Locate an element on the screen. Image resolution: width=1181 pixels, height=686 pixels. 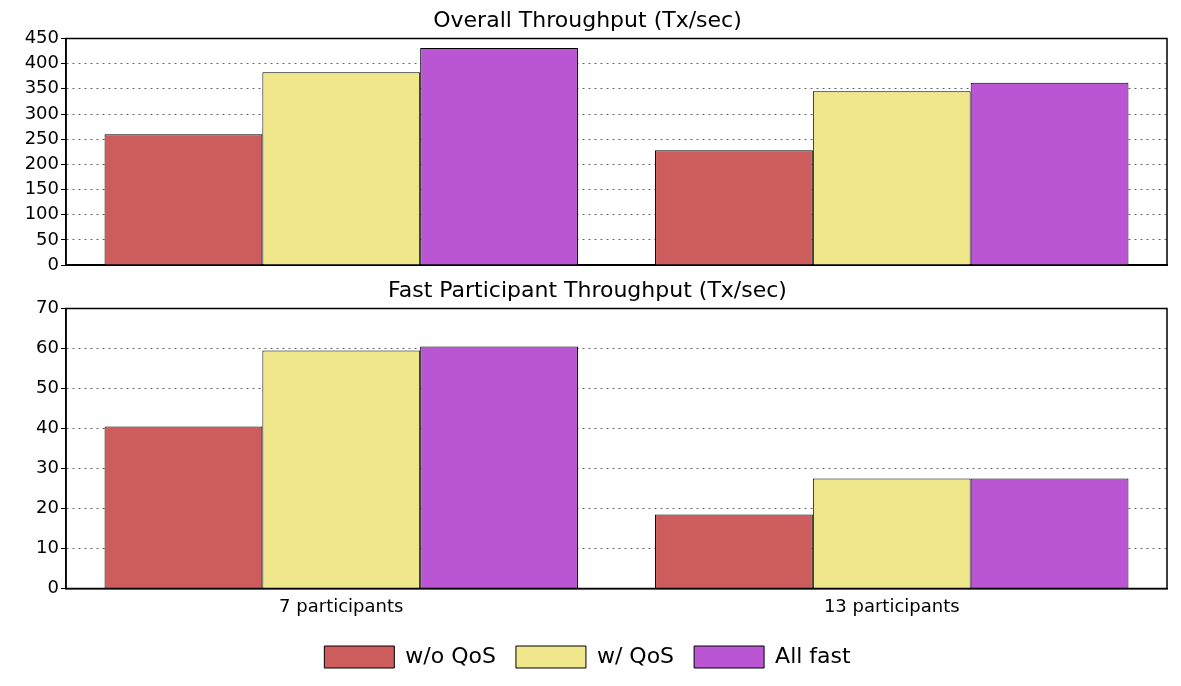
legend-label: All fast is located at coordinates (813, 655).